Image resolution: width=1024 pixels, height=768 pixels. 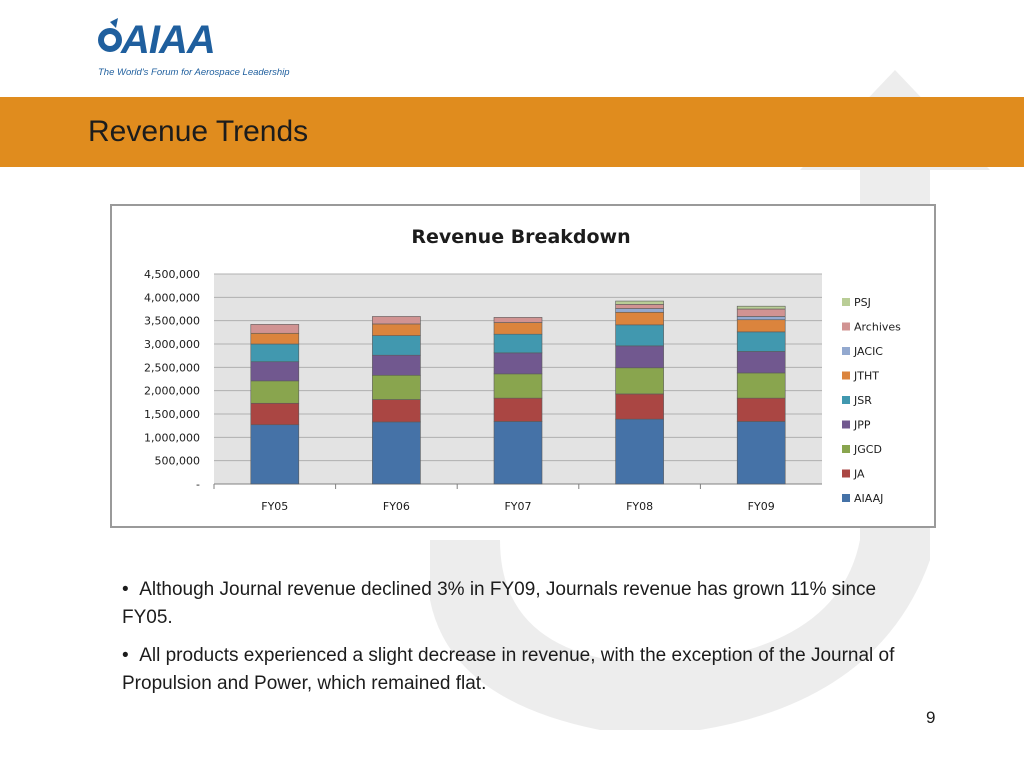 What do you see at coordinates (512, 132) in the screenshot?
I see `title-band` at bounding box center [512, 132].